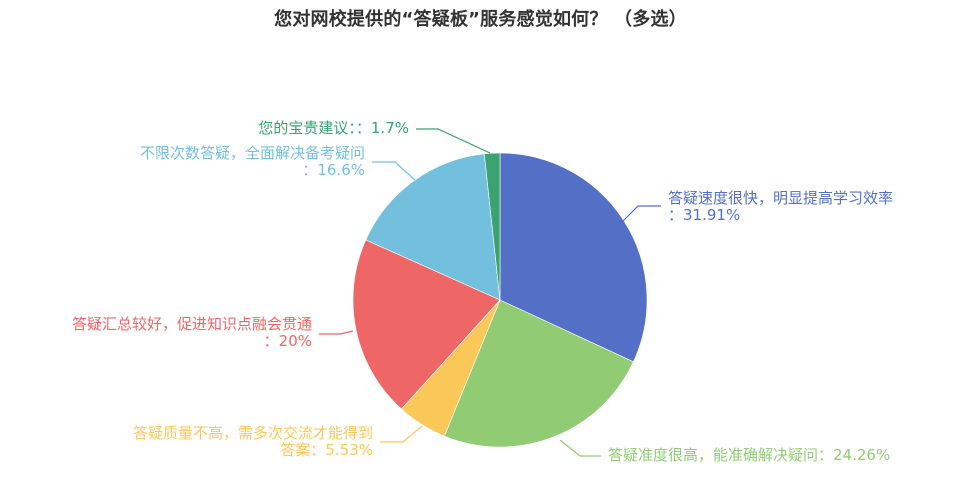 The height and width of the screenshot is (491, 961). What do you see at coordinates (426, 324) in the screenshot?
I see `slice-good-summary` at bounding box center [426, 324].